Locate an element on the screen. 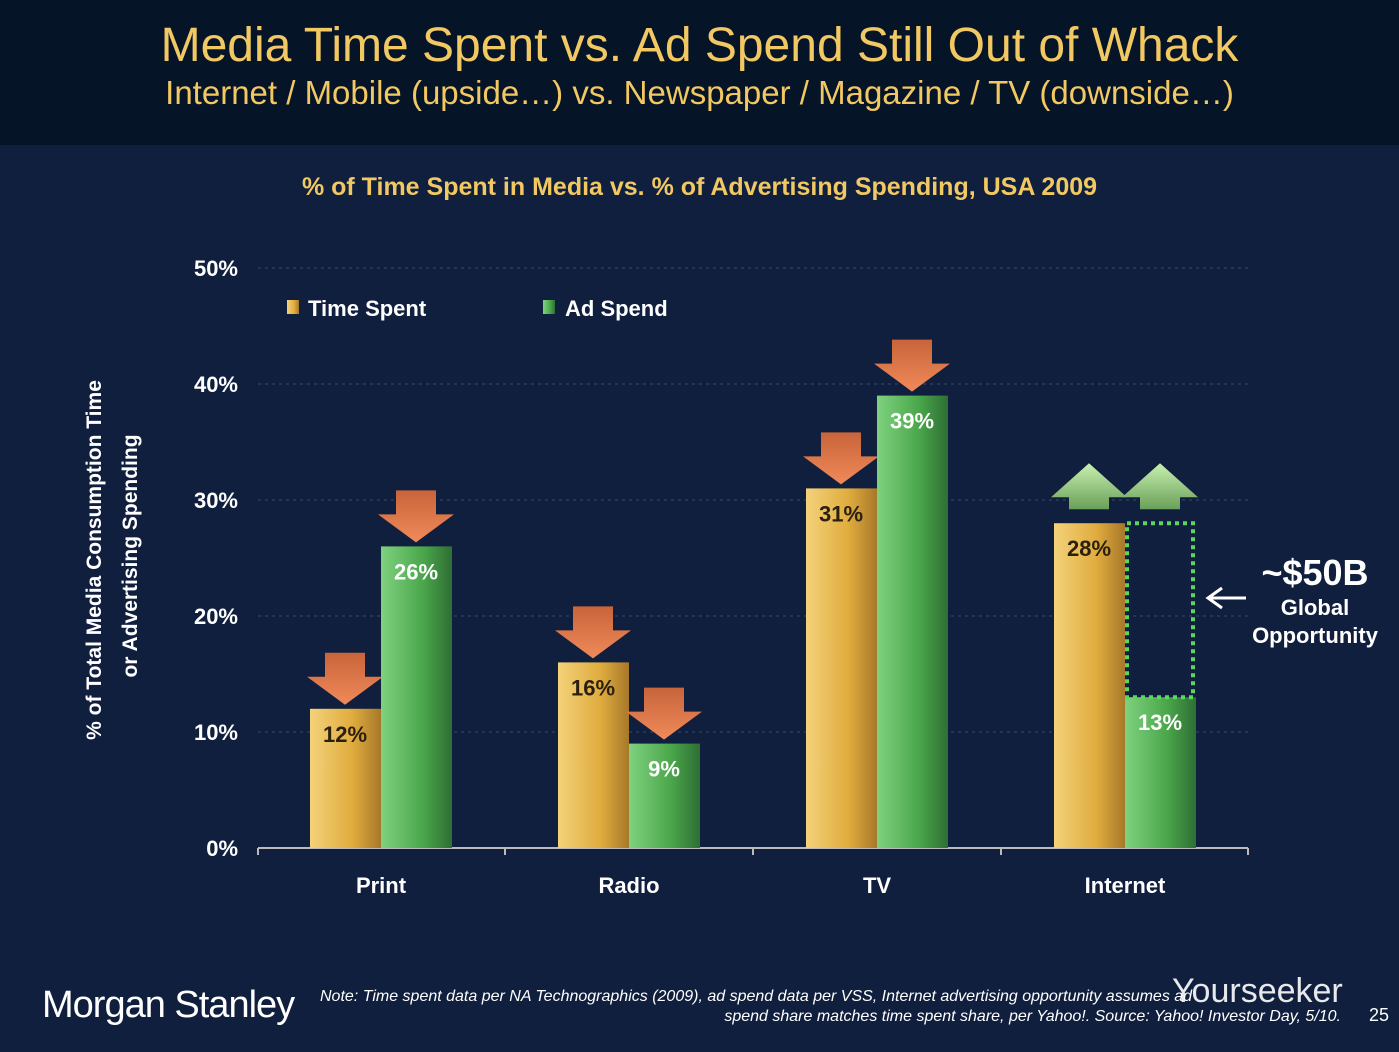 The height and width of the screenshot is (1052, 1399). x-tick-label: Internet is located at coordinates (1125, 885).